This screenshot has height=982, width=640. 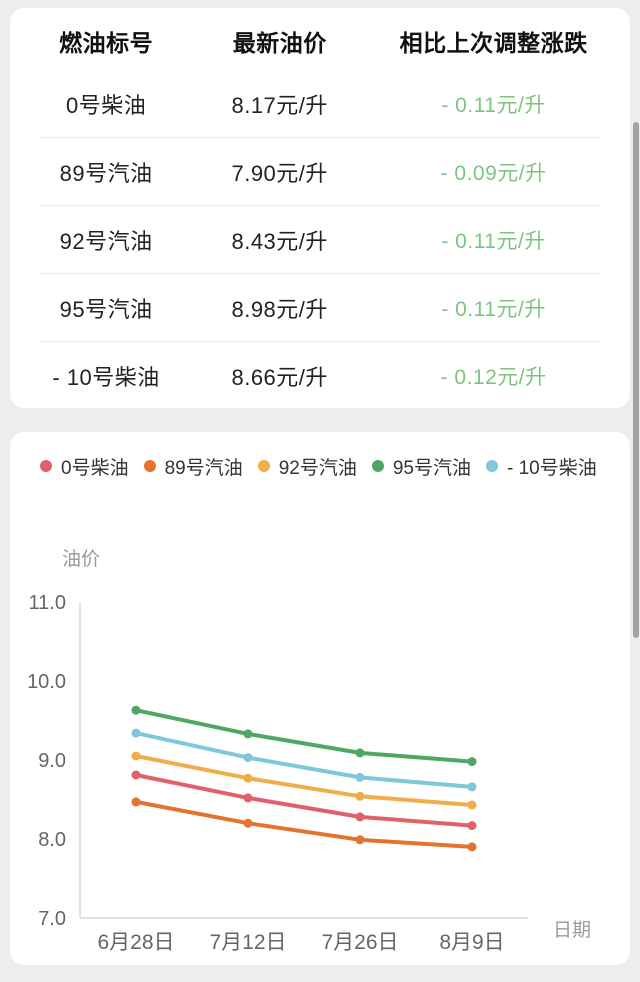 I want to click on table-row: 95号汽油 8.98元/升 - 0.11元/升, so click(x=320, y=307).